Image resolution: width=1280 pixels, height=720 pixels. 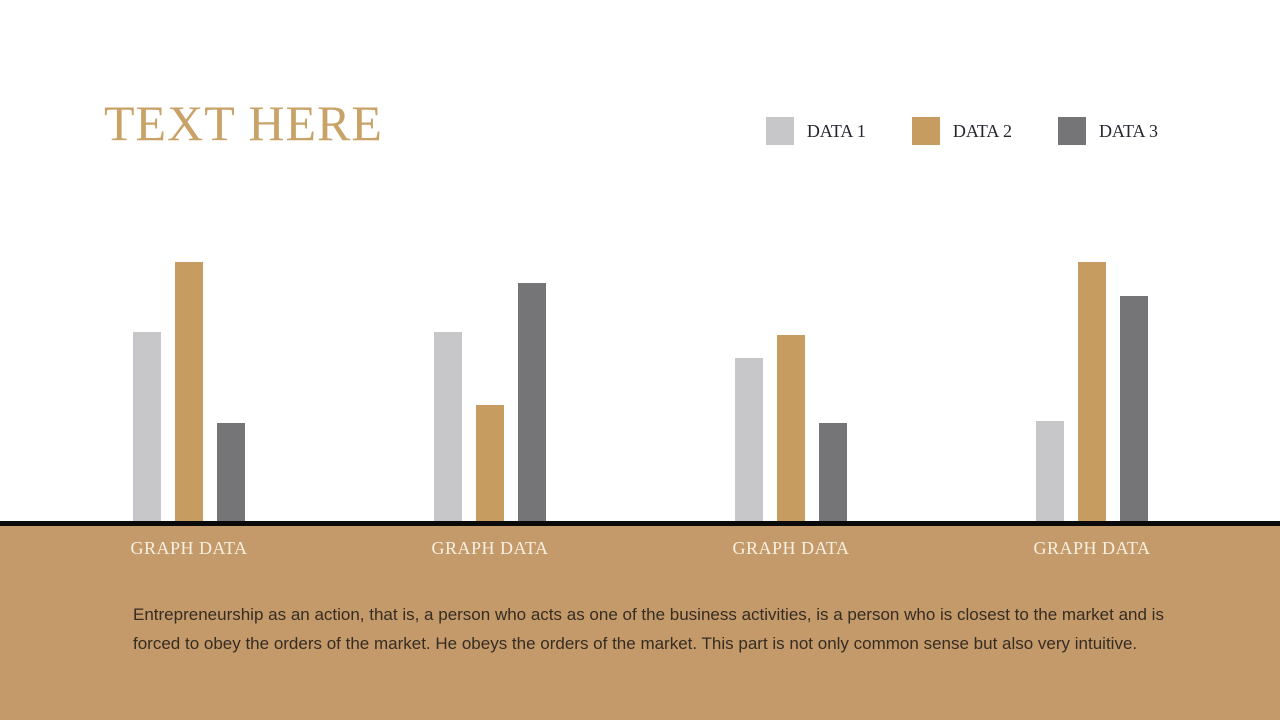 I want to click on legend-swatch-data-2-icon, so click(x=925, y=131).